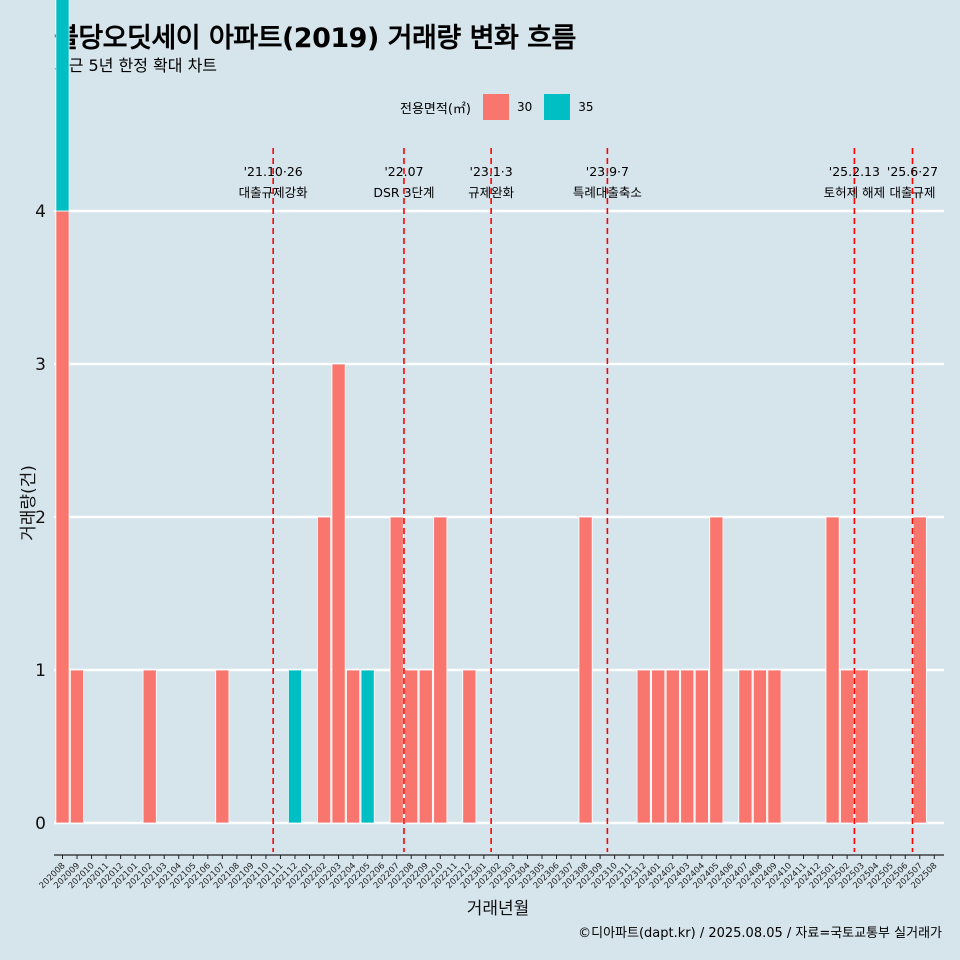 The height and width of the screenshot is (960, 960). I want to click on annotation-date: '21.10·26, so click(273, 171).